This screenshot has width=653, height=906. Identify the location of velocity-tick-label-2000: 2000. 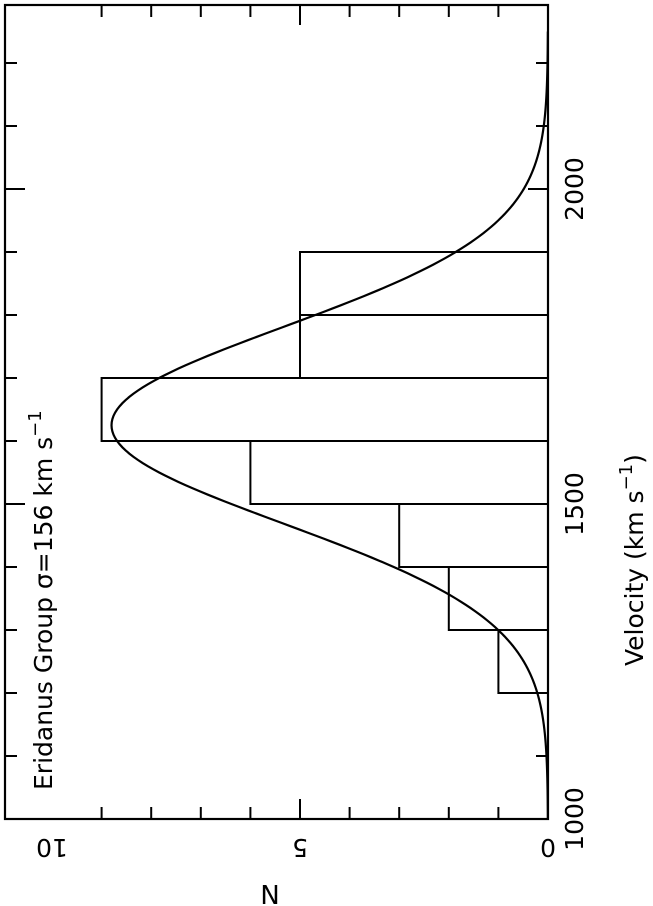
(574, 189).